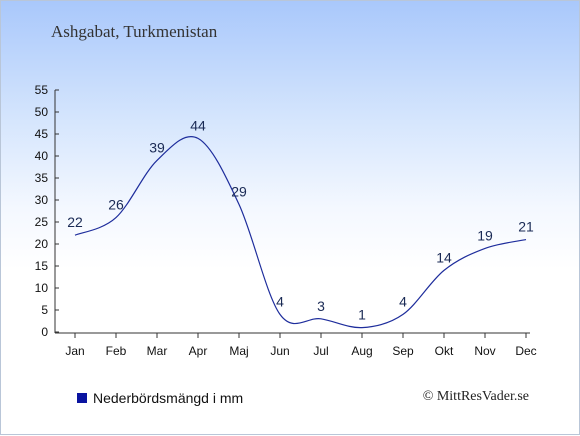 This screenshot has width=580, height=436. What do you see at coordinates (42, 244) in the screenshot?
I see `y-tick-label: 20` at bounding box center [42, 244].